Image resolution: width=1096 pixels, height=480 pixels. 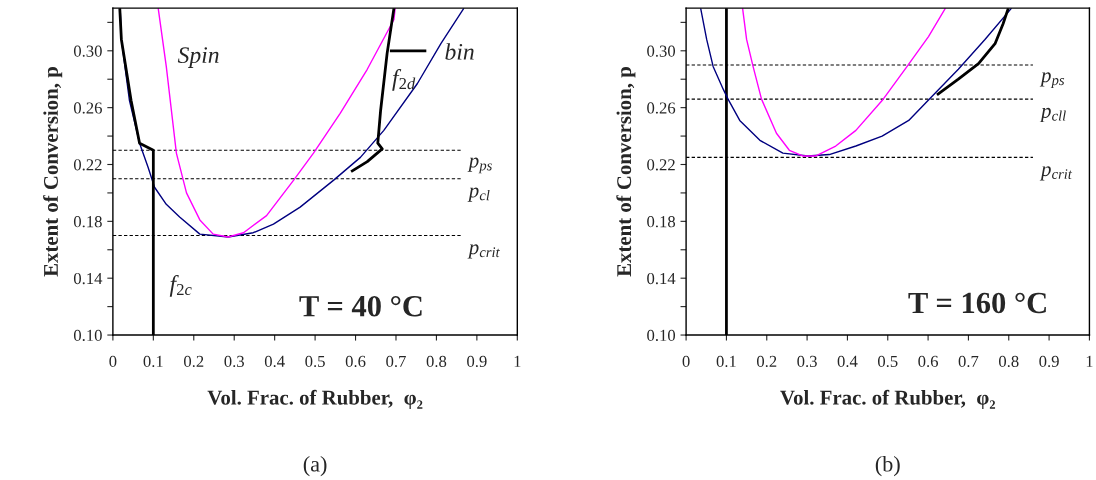 I want to click on annotation: f$_{2c}$, so click(x=180, y=286).